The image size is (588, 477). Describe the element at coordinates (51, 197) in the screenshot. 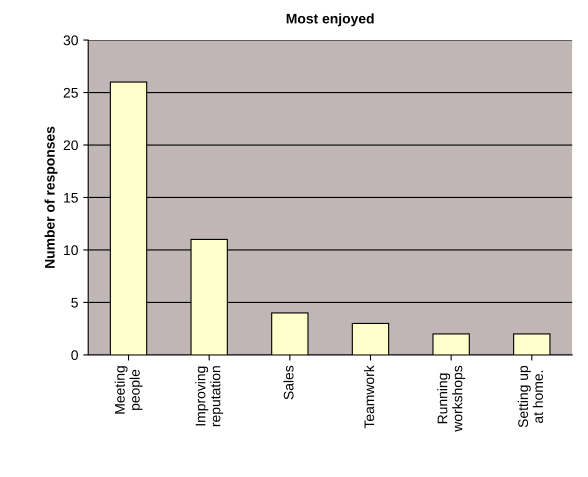

I see `y-axis-title: Number of responses` at that location.